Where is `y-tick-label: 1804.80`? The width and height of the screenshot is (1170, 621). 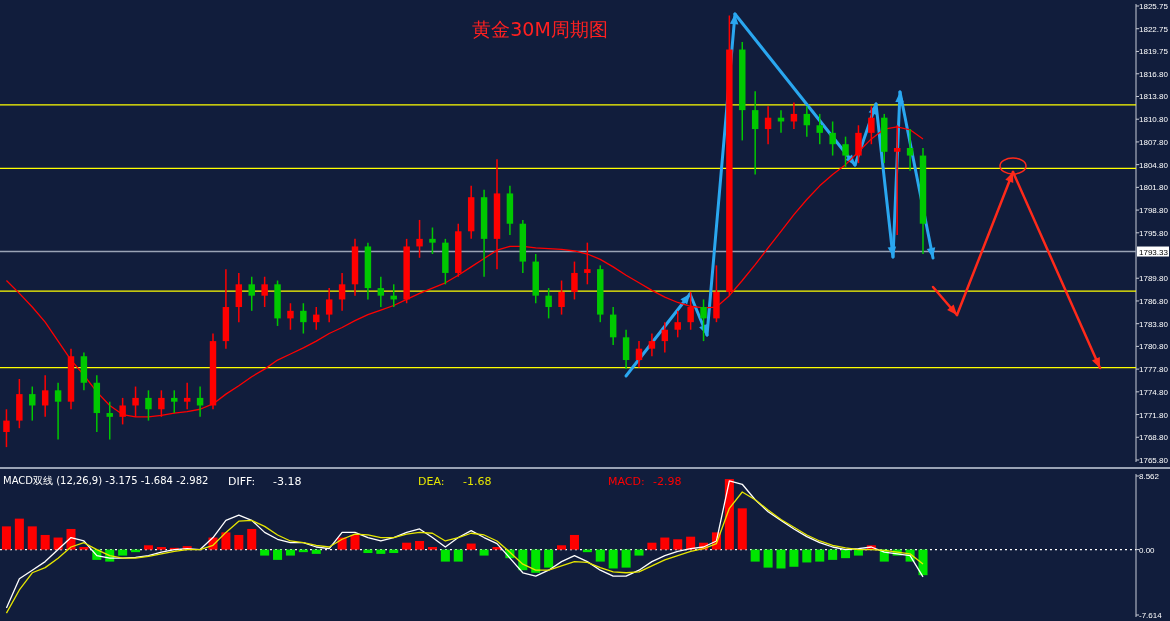 y-tick-label: 1804.80 is located at coordinates (1154, 165).